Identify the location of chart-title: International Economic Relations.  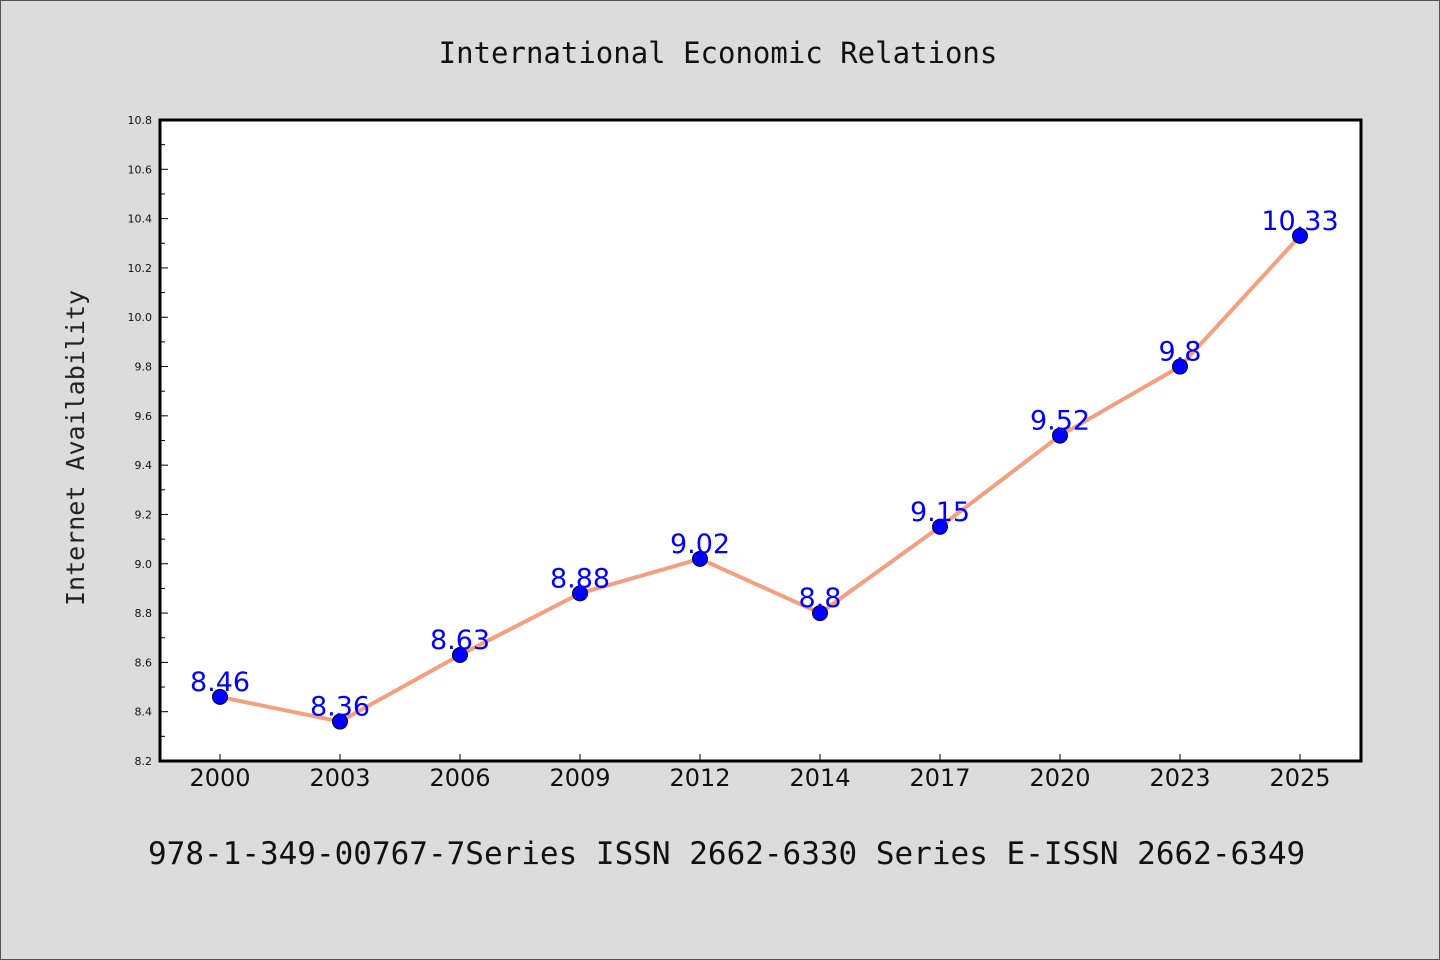
(718, 53).